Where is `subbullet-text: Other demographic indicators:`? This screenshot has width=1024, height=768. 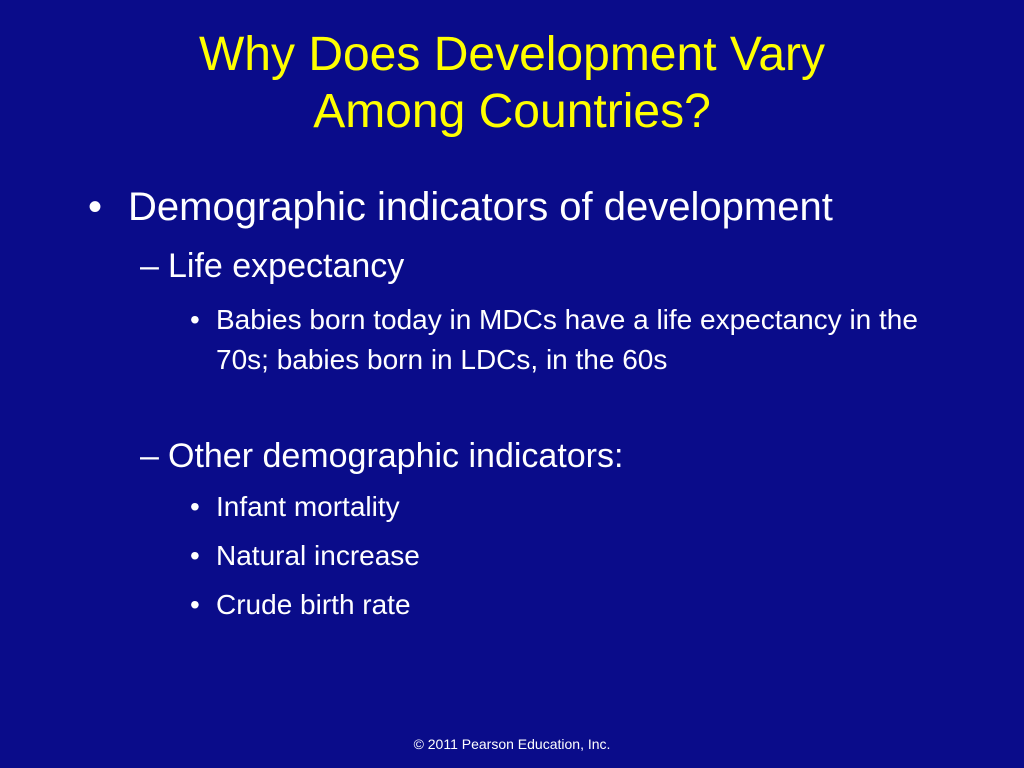
subbullet-text: Other demographic indicators: is located at coordinates (396, 456).